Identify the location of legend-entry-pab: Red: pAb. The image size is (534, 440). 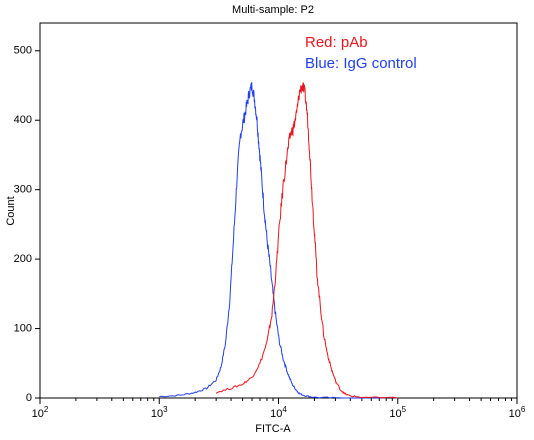
(336, 42).